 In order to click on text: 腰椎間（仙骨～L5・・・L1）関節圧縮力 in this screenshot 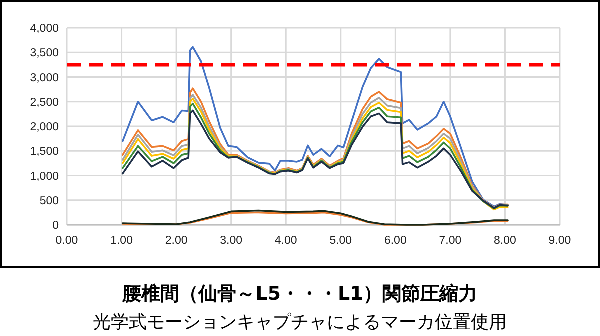, I will do `click(300, 294)`.